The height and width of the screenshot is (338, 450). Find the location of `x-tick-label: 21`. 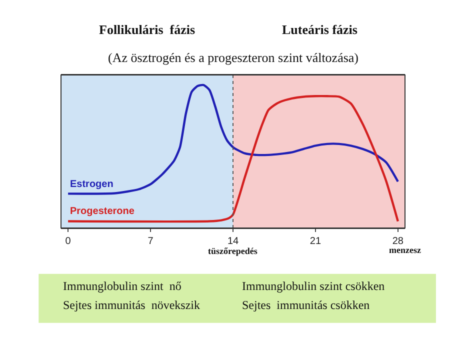

x-tick-label: 21 is located at coordinates (316, 241).